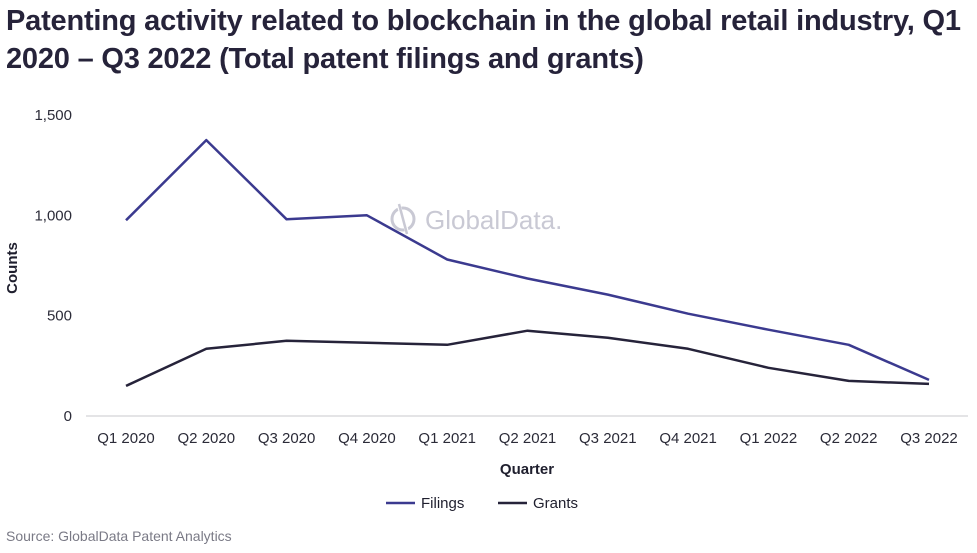  I want to click on y-tick-label: 1,000, so click(53, 215).